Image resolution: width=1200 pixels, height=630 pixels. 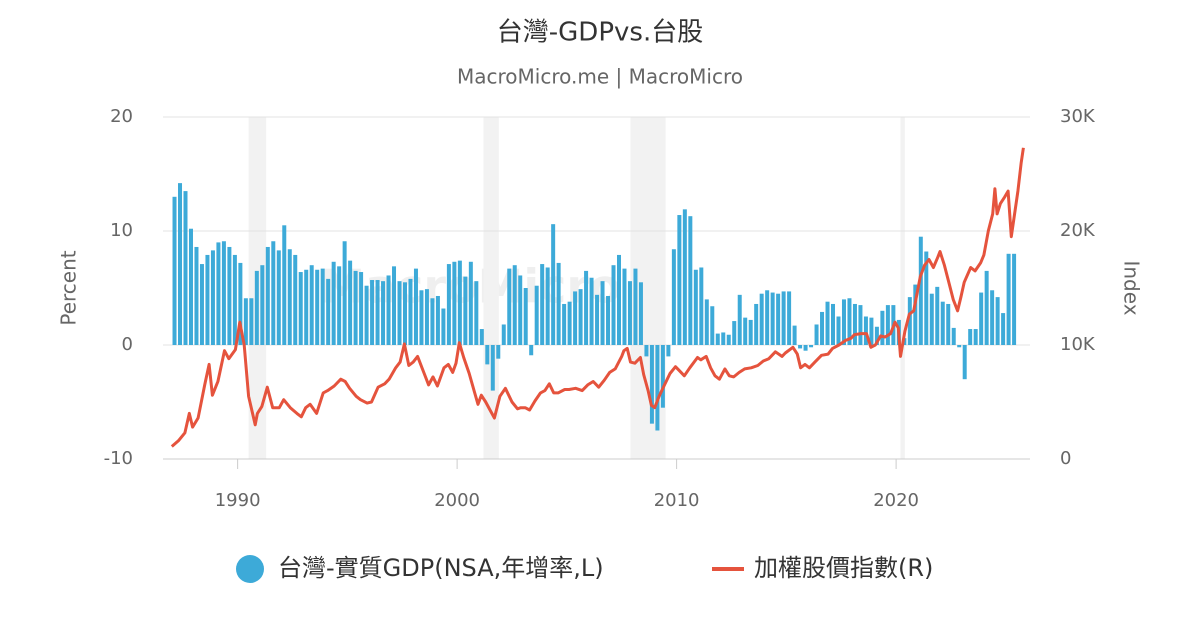 What do you see at coordinates (441, 568) in the screenshot?
I see `legend-label: 台灣-實質GDP(NSA,年增率,L)` at bounding box center [441, 568].